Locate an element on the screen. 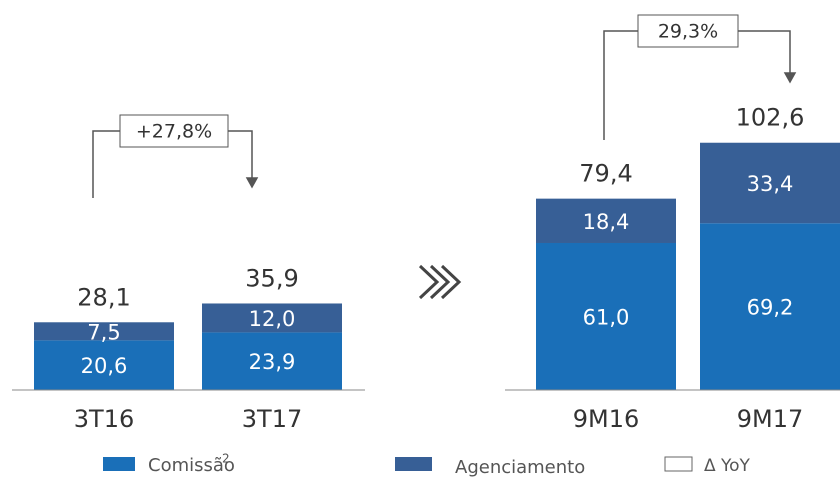 The width and height of the screenshot is (840, 477). footnote-marker: 2 is located at coordinates (226, 459).